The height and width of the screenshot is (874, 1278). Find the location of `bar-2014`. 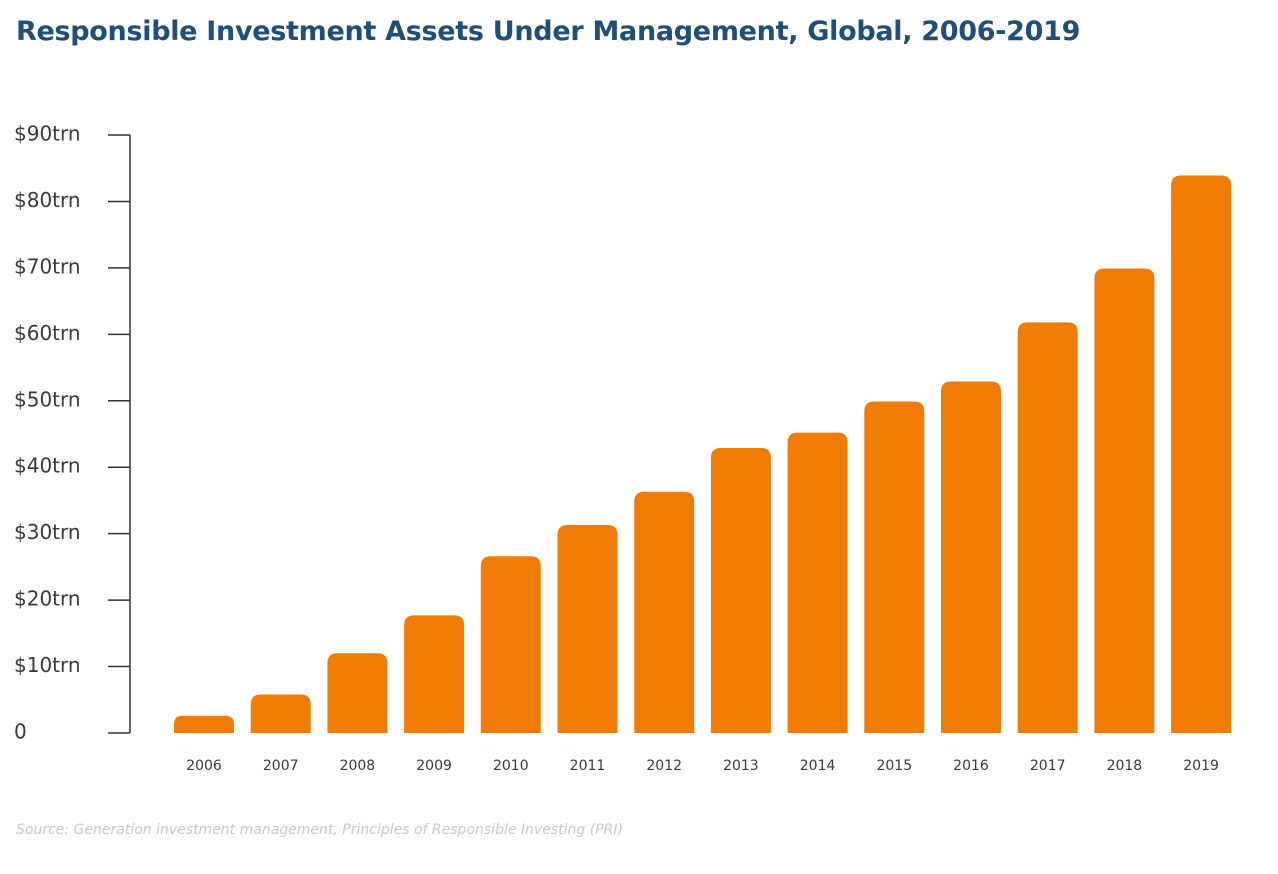

bar-2014 is located at coordinates (817, 582).